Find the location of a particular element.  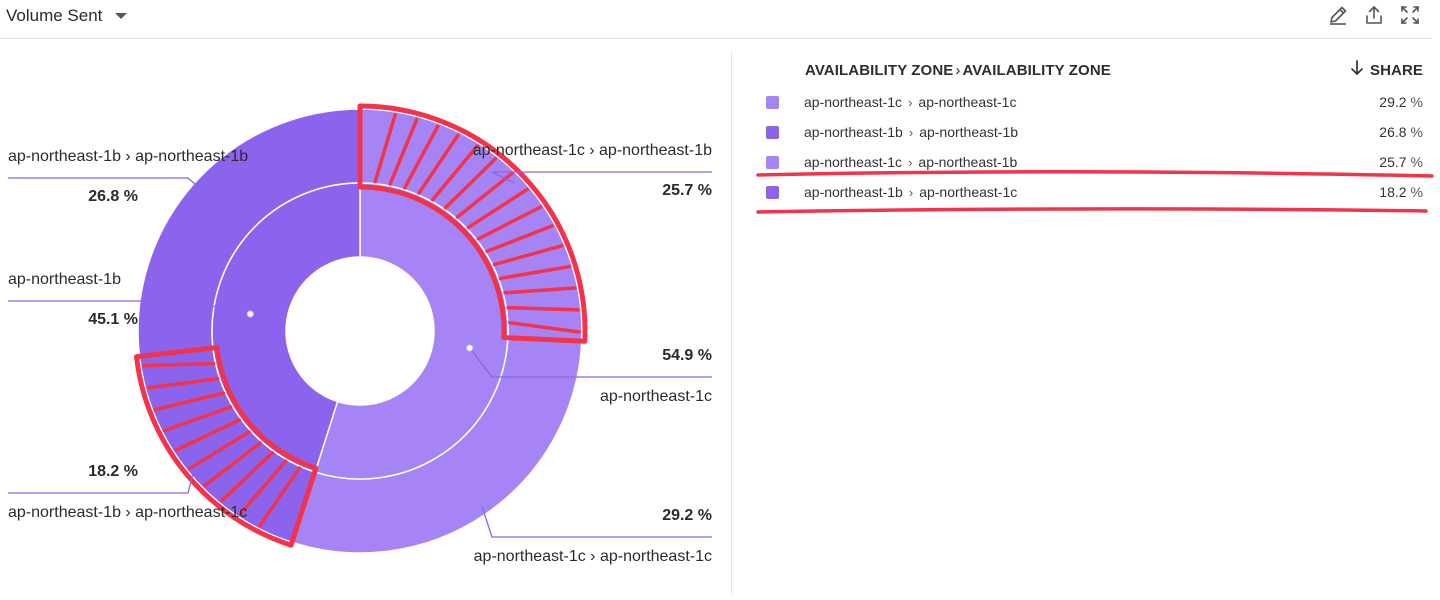

slice-value-label: 25.7 % is located at coordinates (687, 190).